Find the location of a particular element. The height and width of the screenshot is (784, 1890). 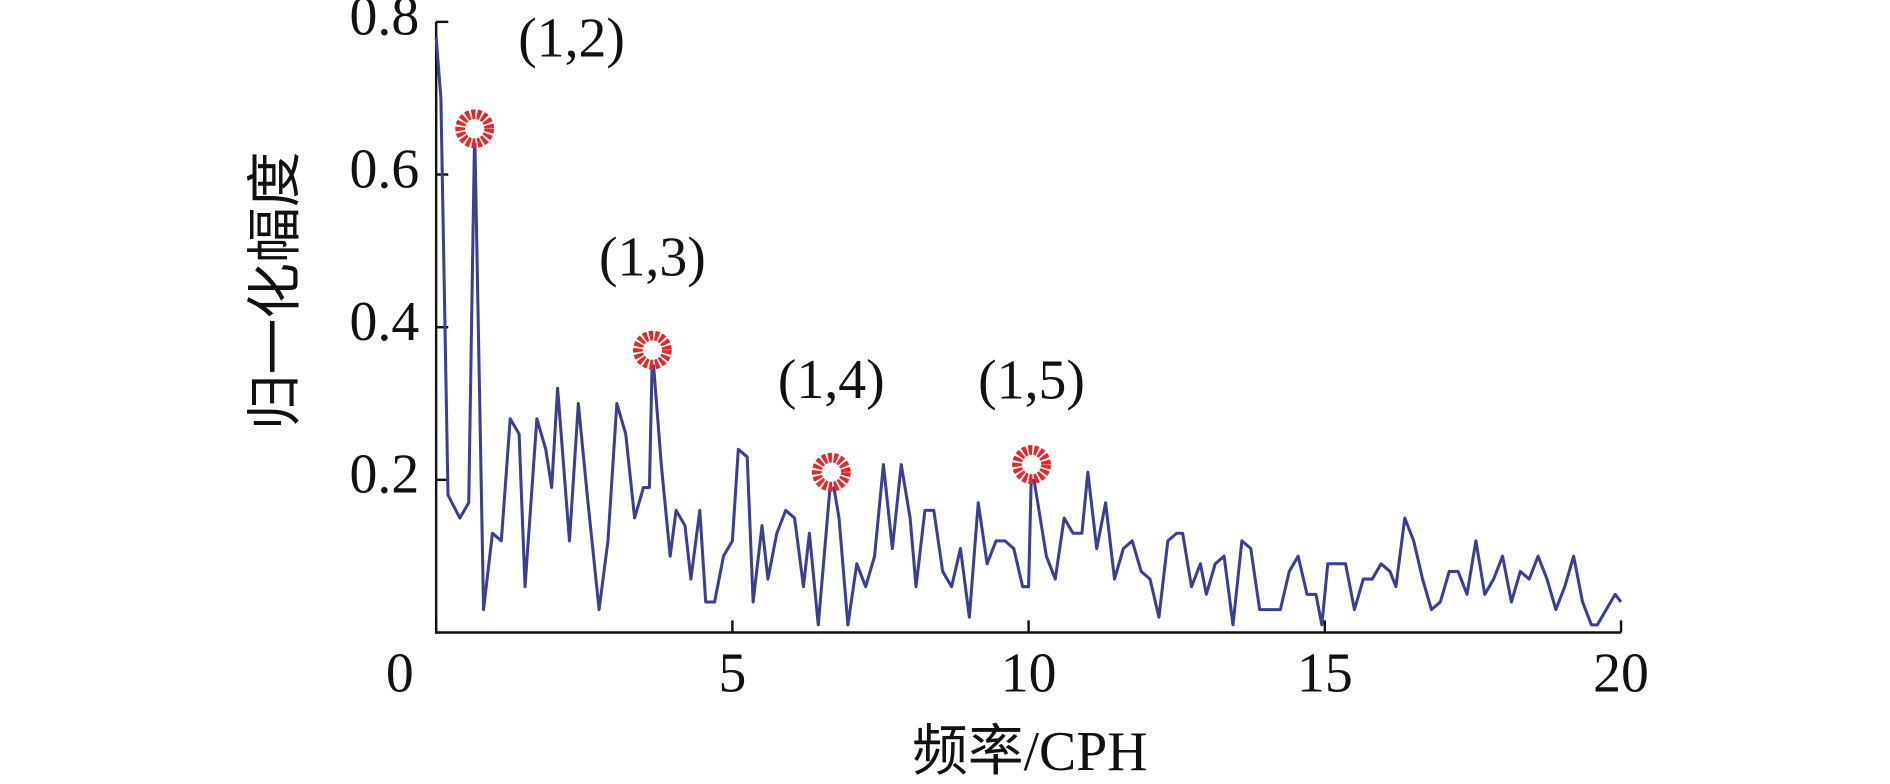

x-tick-label: 20 is located at coordinates (1621, 673).